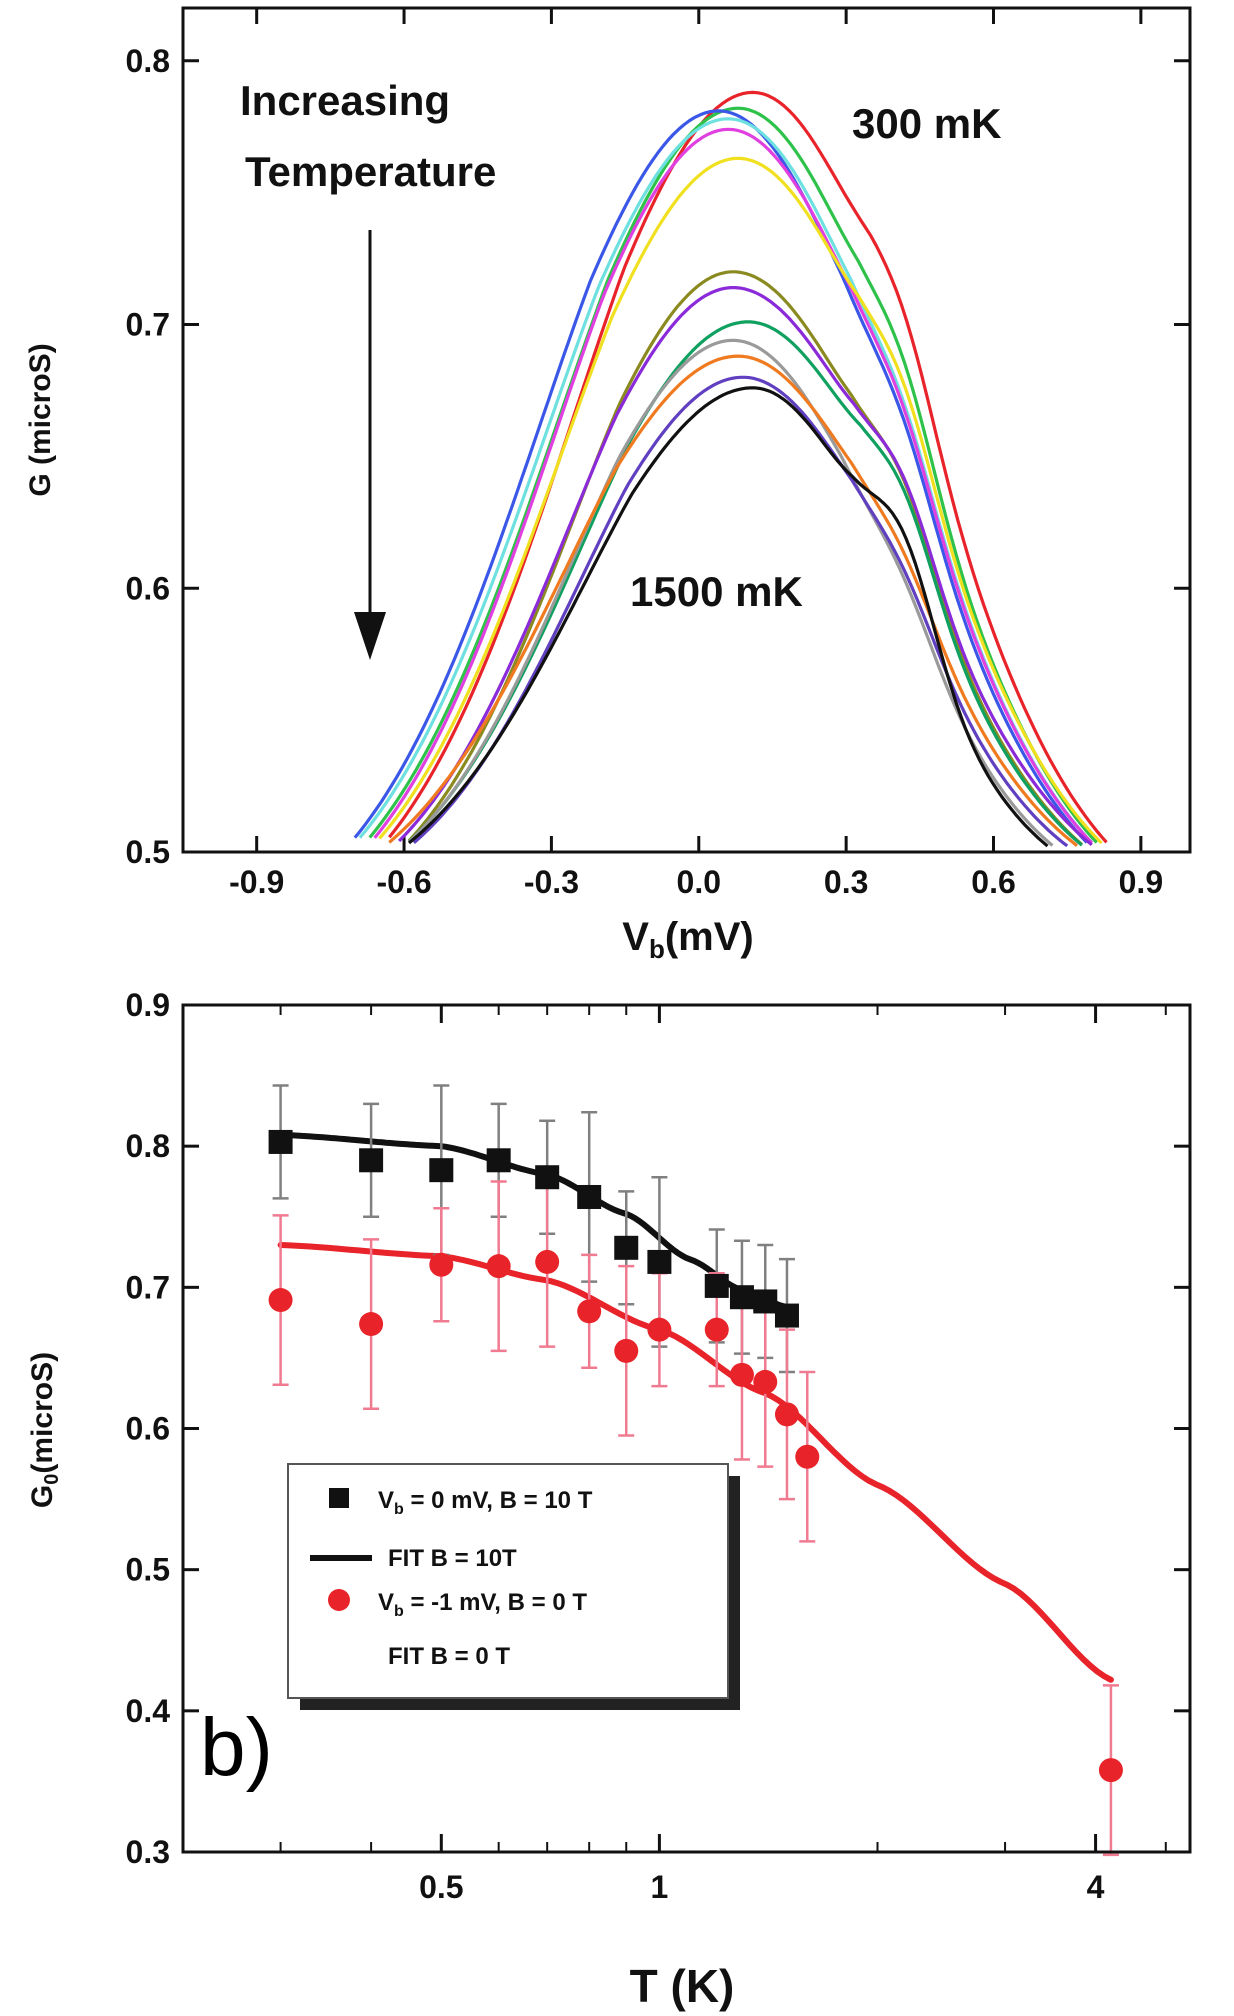  Describe the element at coordinates (148, 1852) in the screenshot. I see `bottom-y-tick-label: 0.3` at that location.